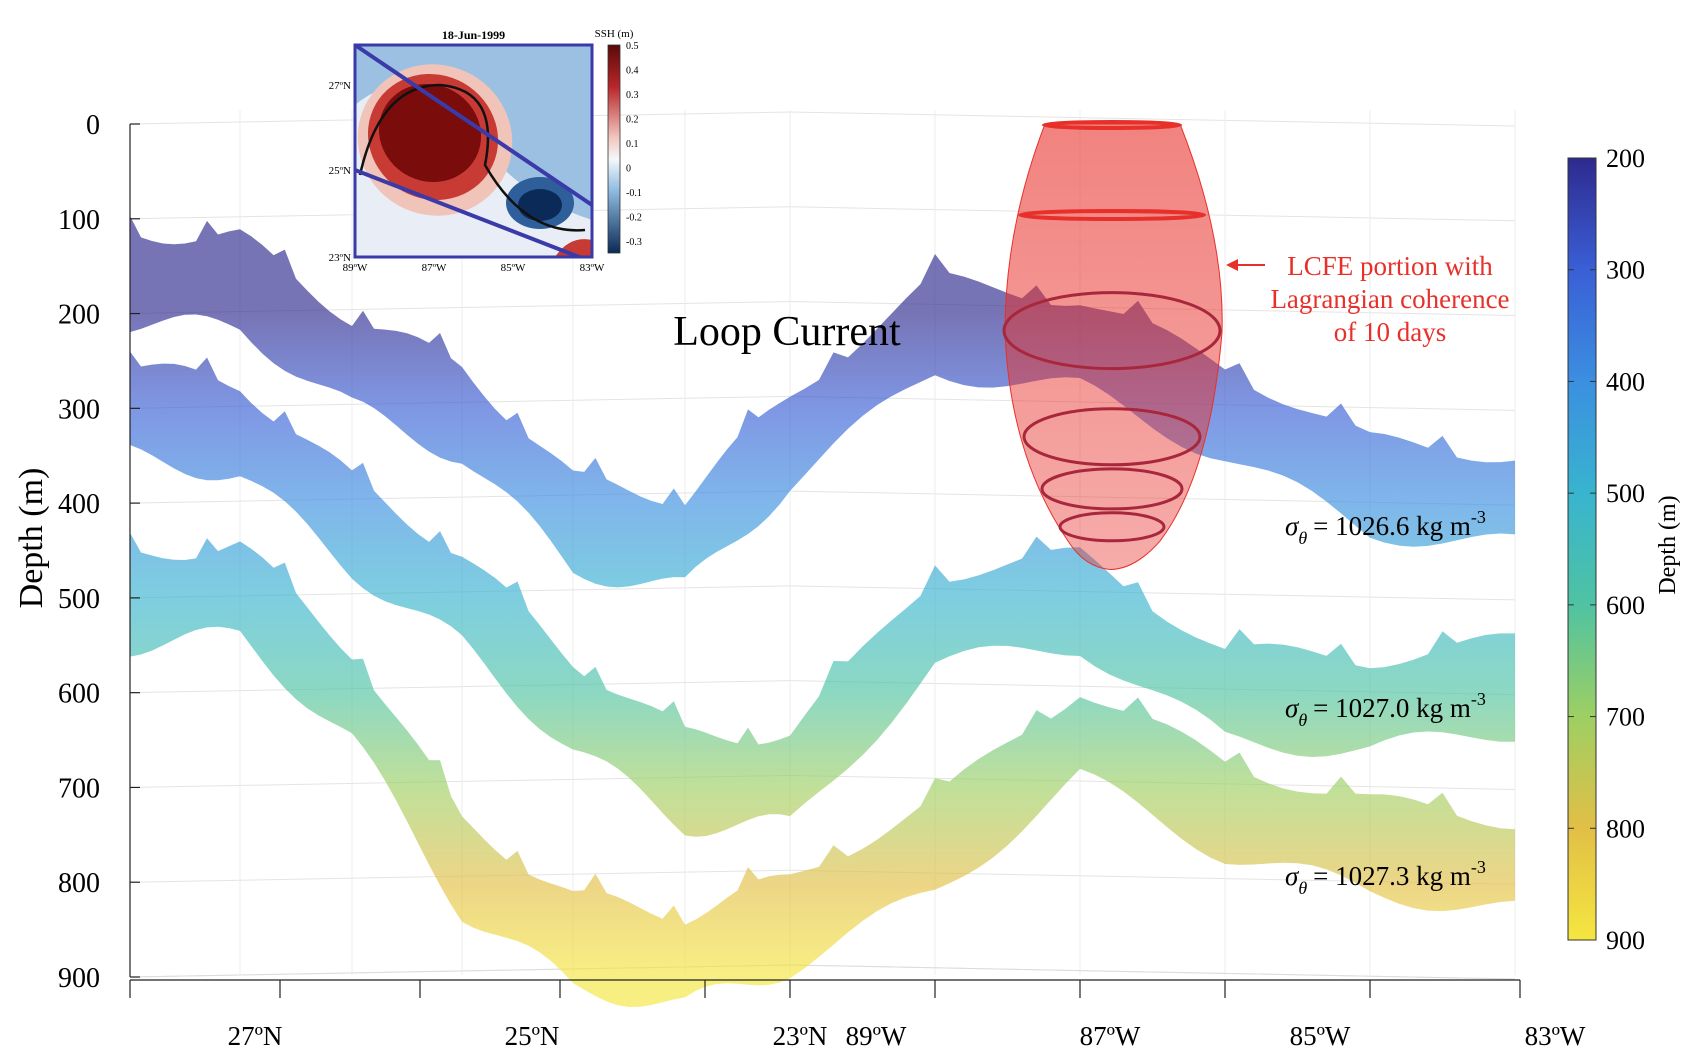  I want to click on inset-colorbar-tick: 0.1, so click(632, 144).